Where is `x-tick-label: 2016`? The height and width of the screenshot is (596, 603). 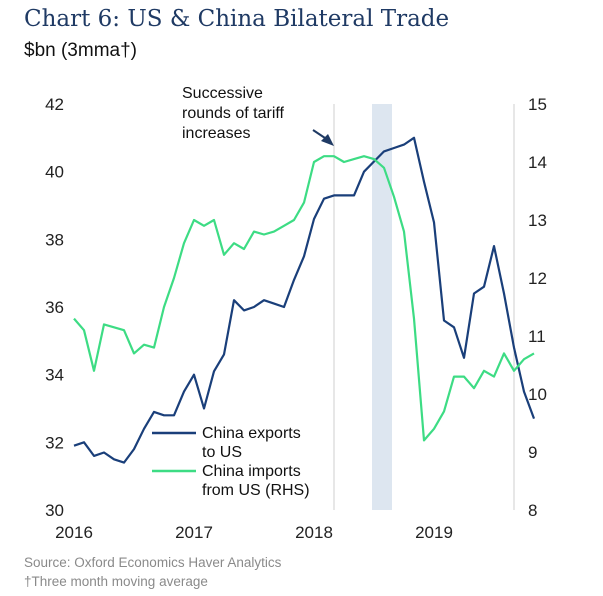 x-tick-label: 2016 is located at coordinates (74, 531).